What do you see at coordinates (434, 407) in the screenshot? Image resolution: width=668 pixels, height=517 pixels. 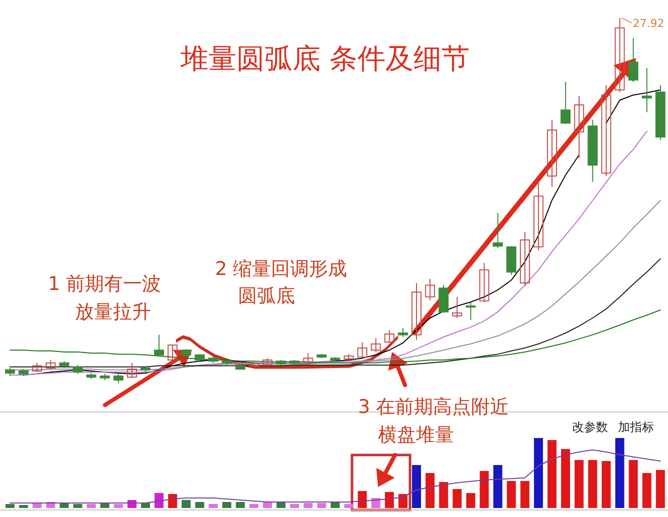 I see `annotation: 3 在前期高点附近` at bounding box center [434, 407].